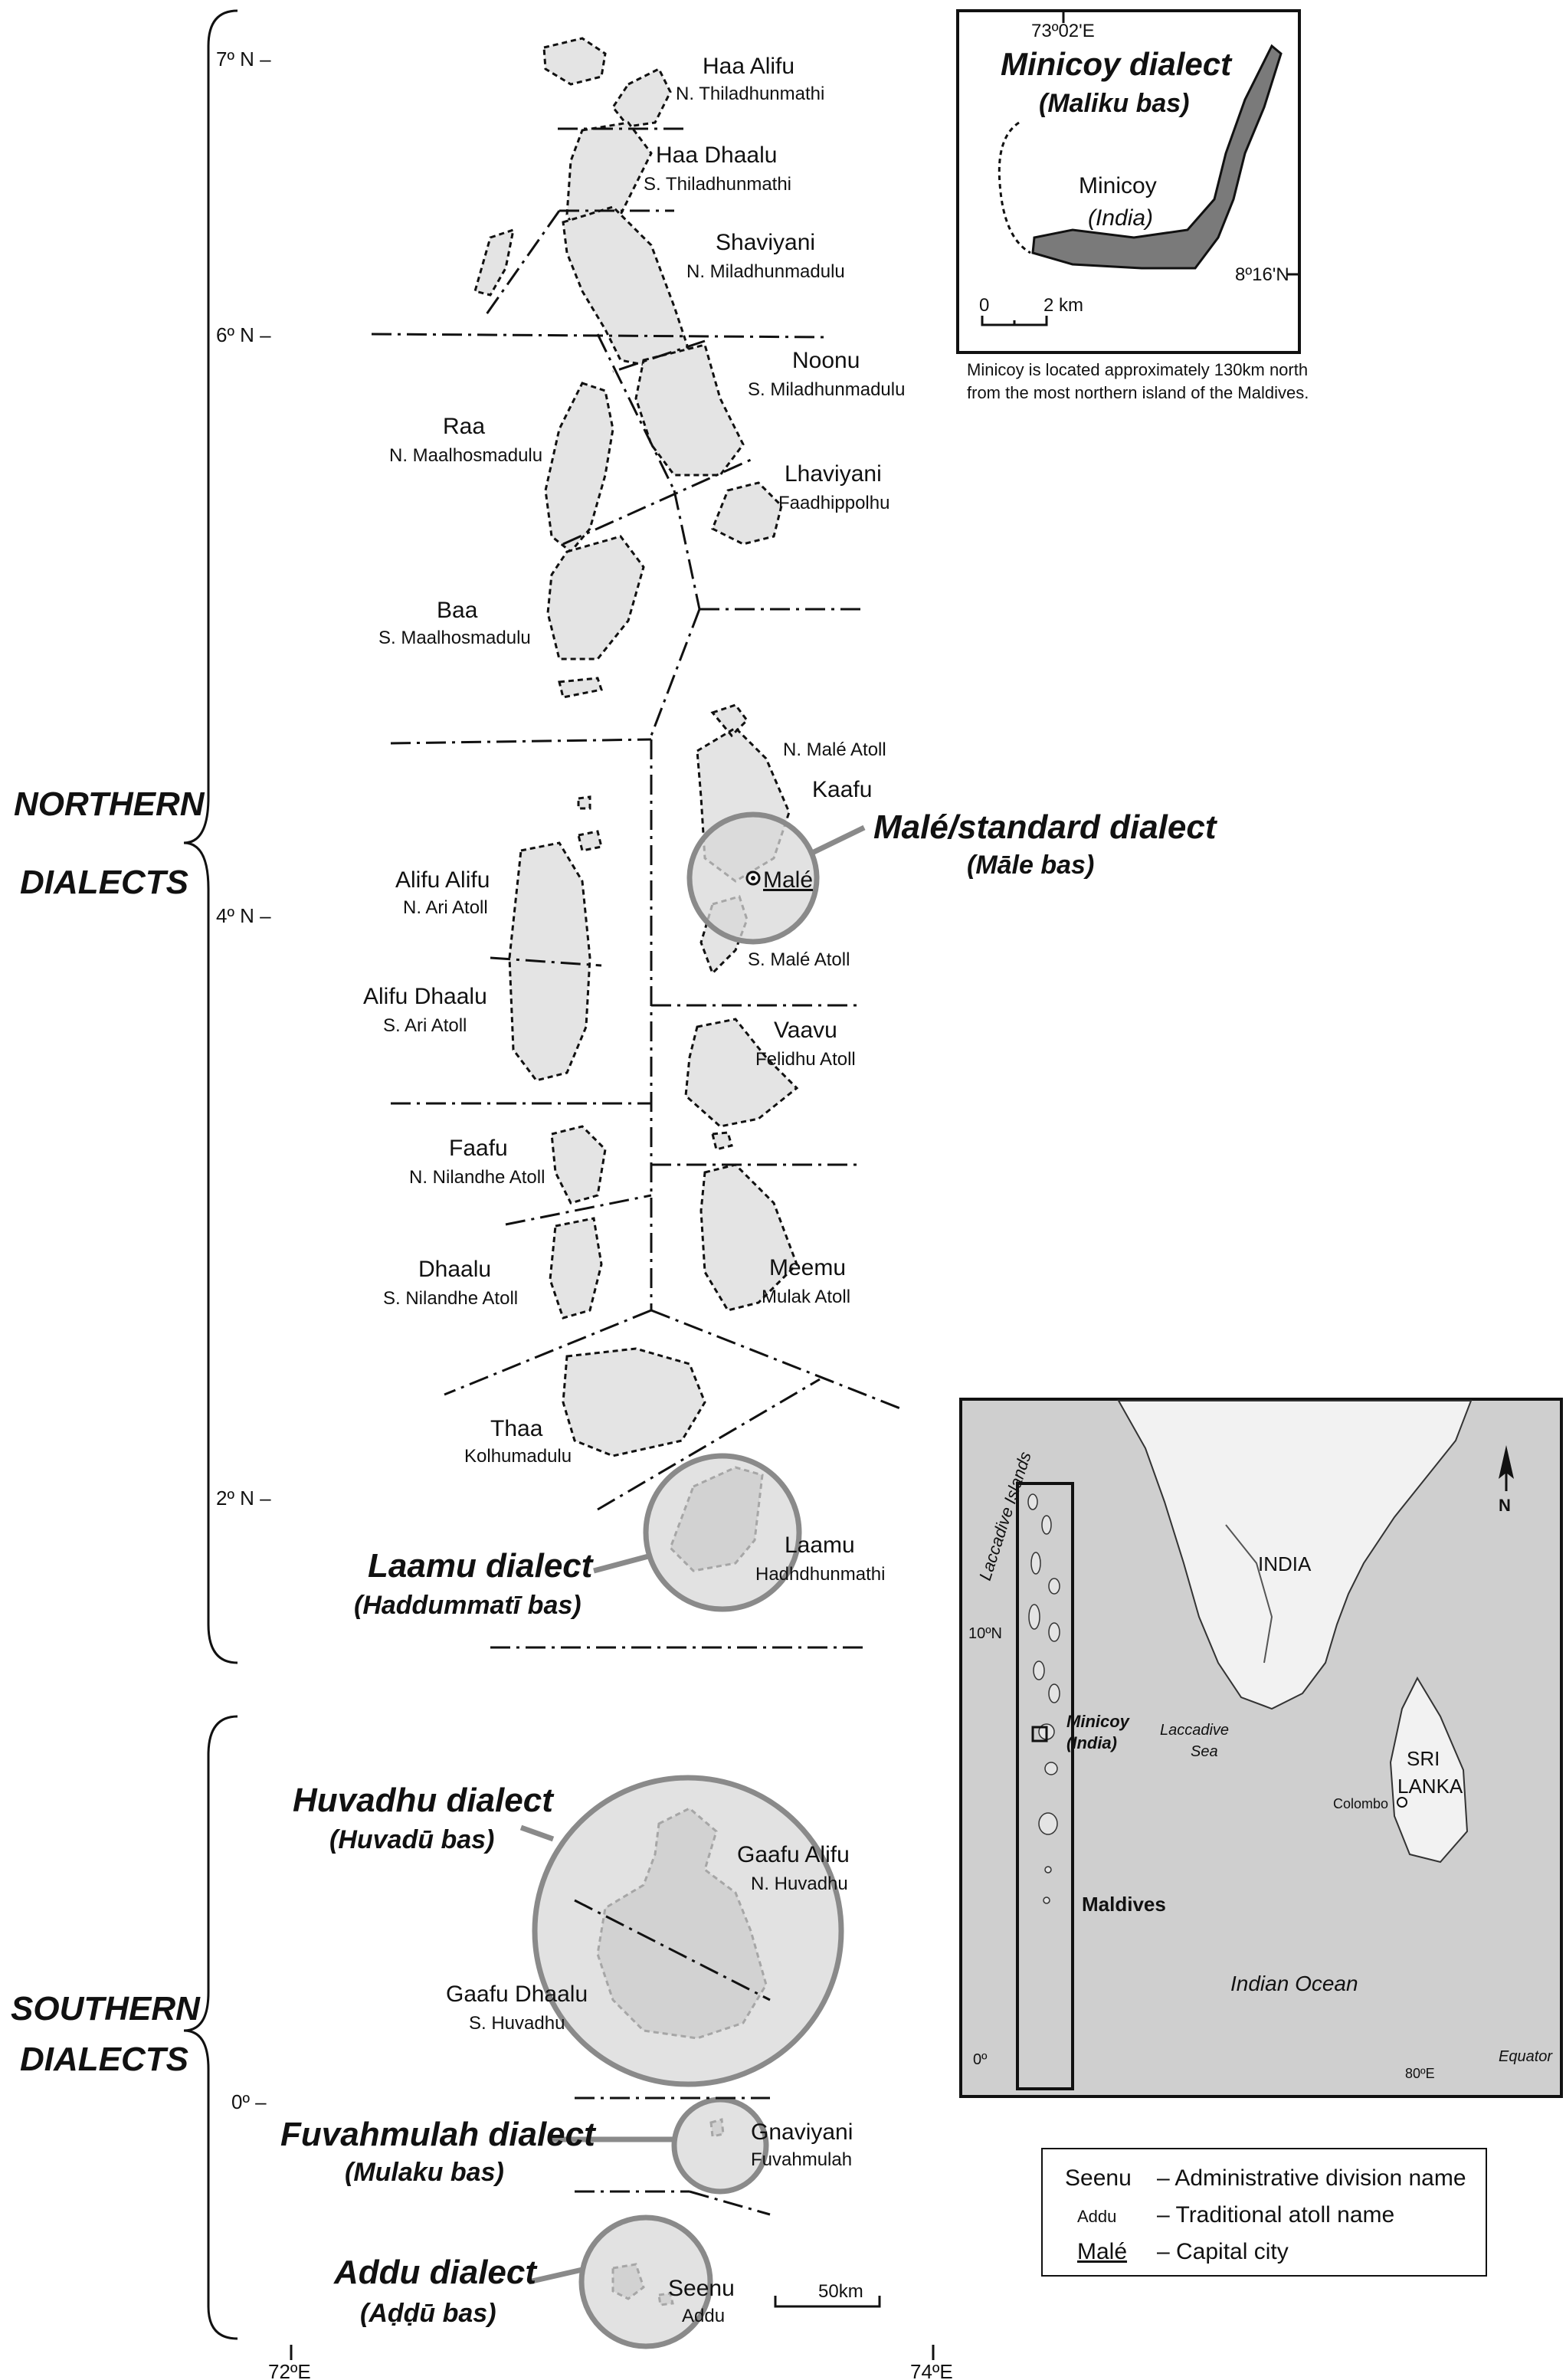 This screenshot has height=2380, width=1566. I want to click on huvadhu-leader, so click(537, 1833).